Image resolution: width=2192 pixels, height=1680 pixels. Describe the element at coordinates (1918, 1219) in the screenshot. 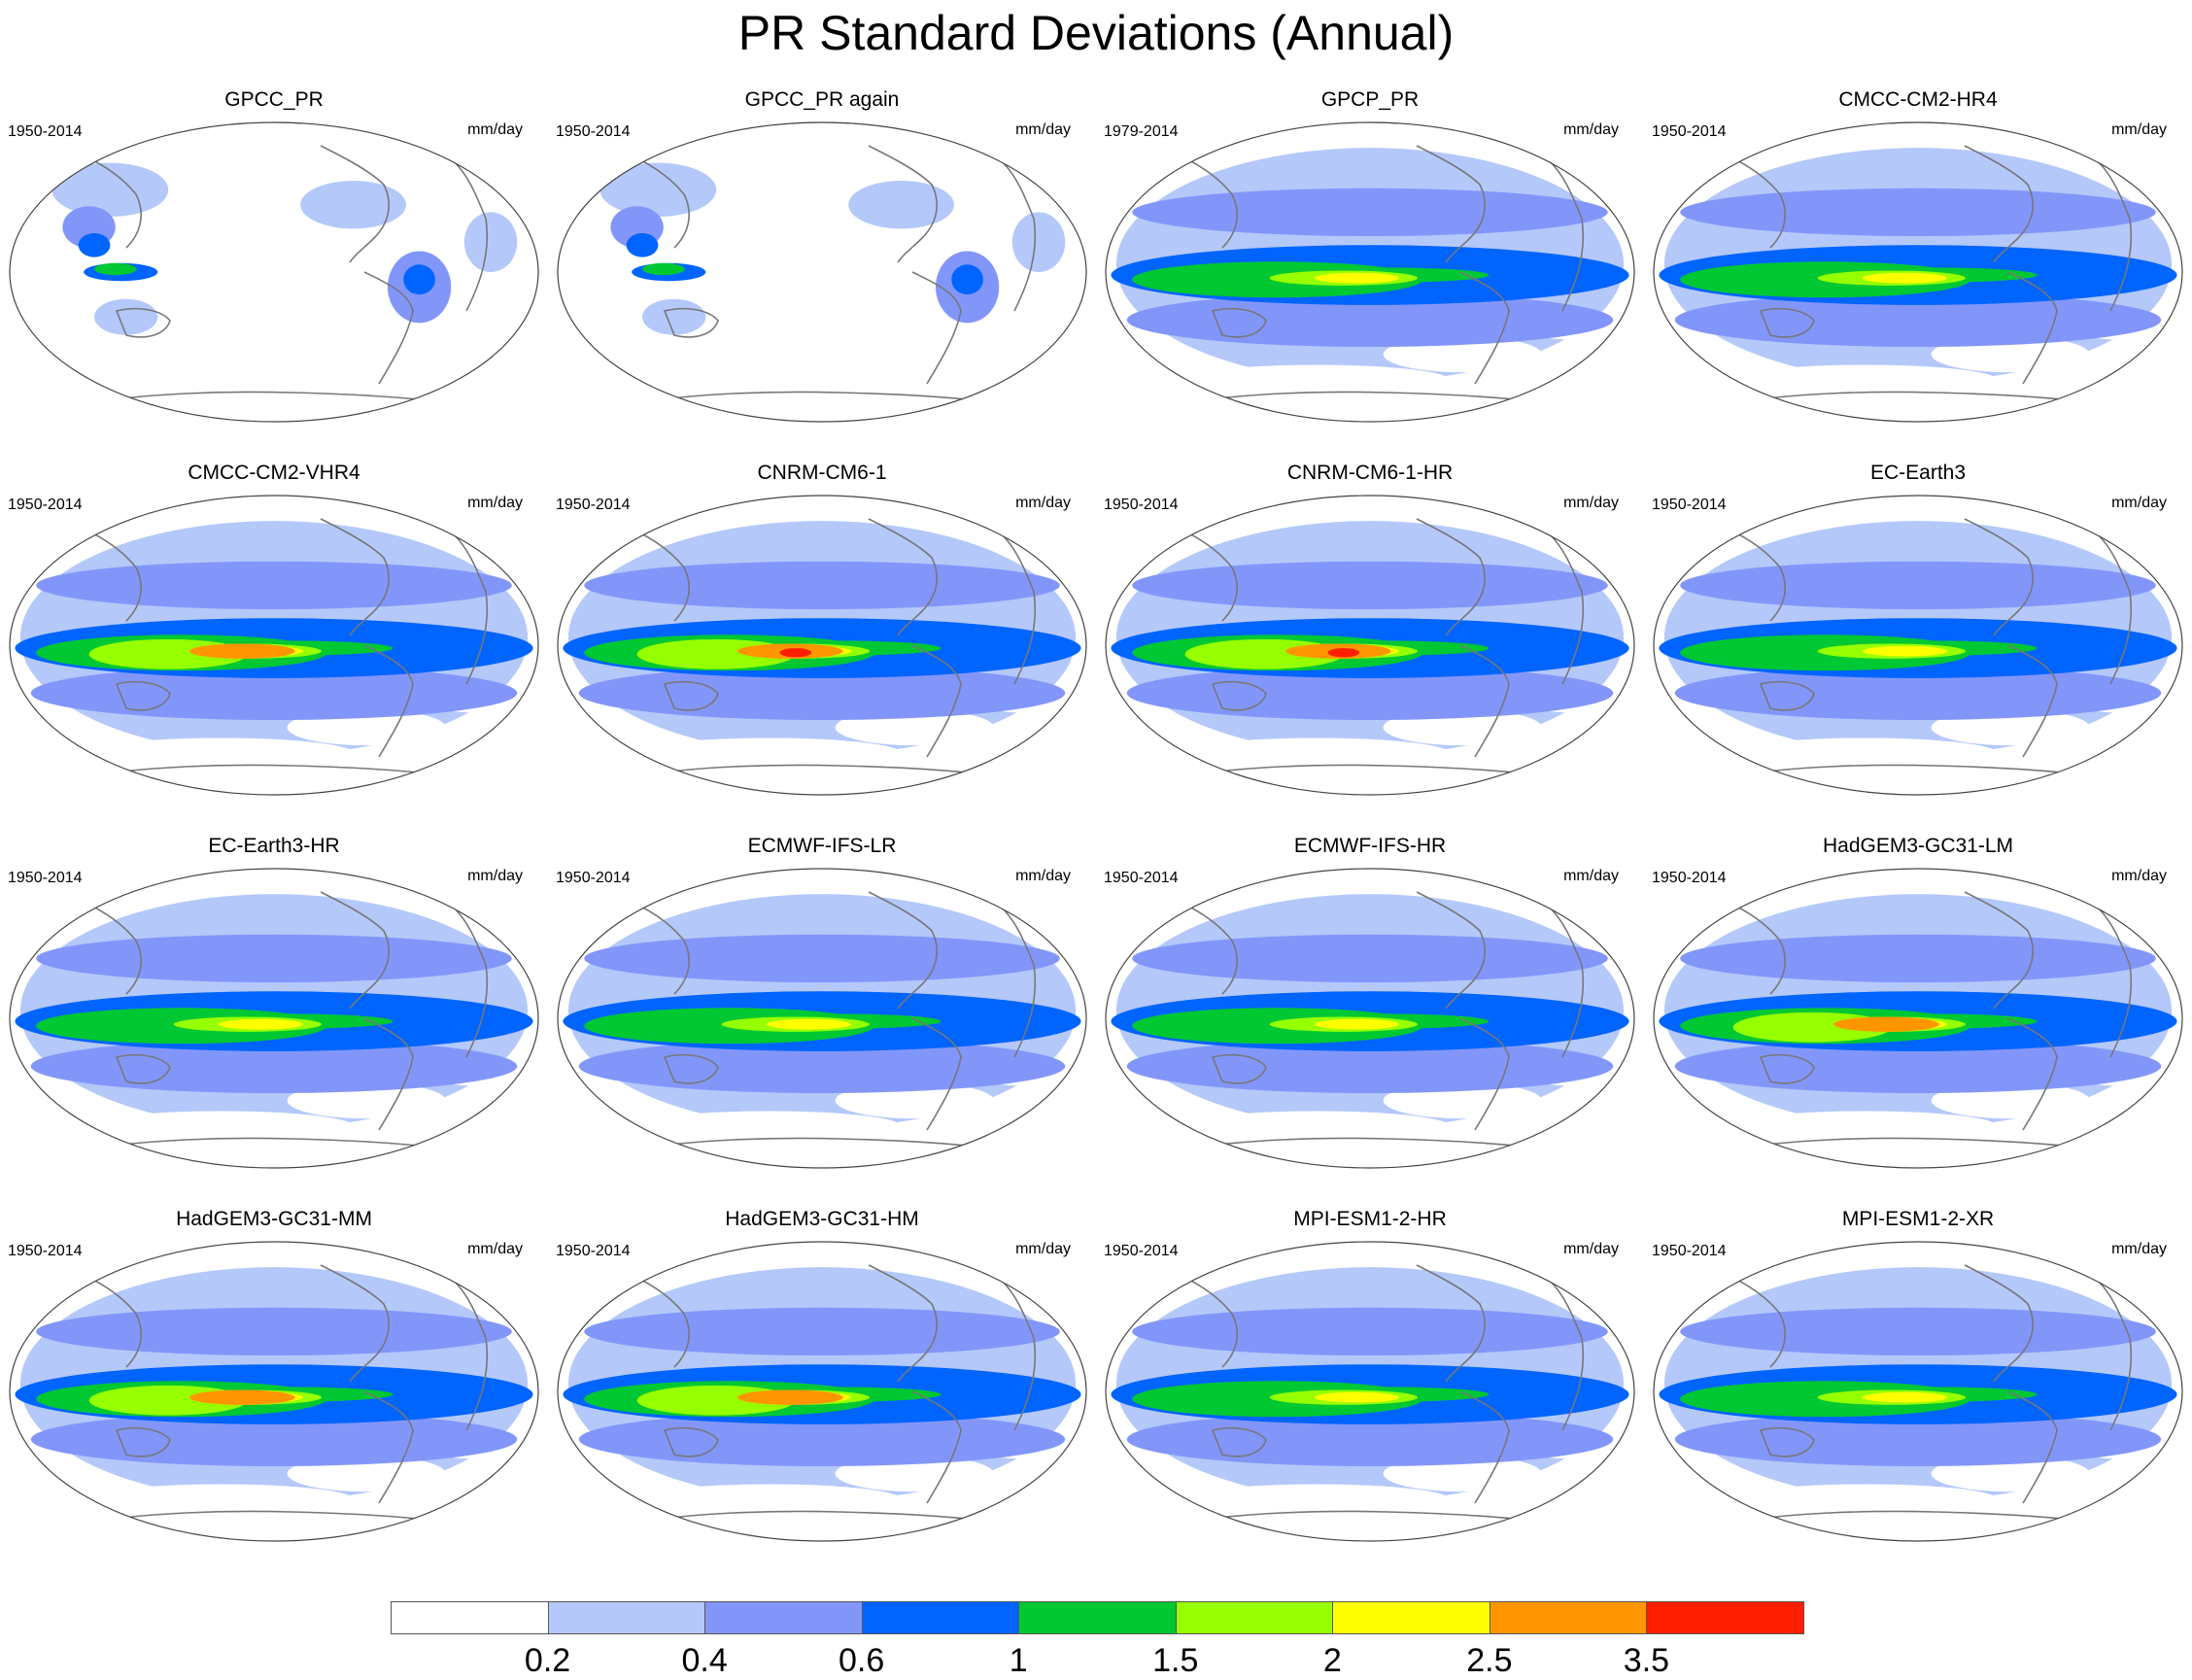

I see `panel-title: MPI-ESM1-2-XR` at that location.